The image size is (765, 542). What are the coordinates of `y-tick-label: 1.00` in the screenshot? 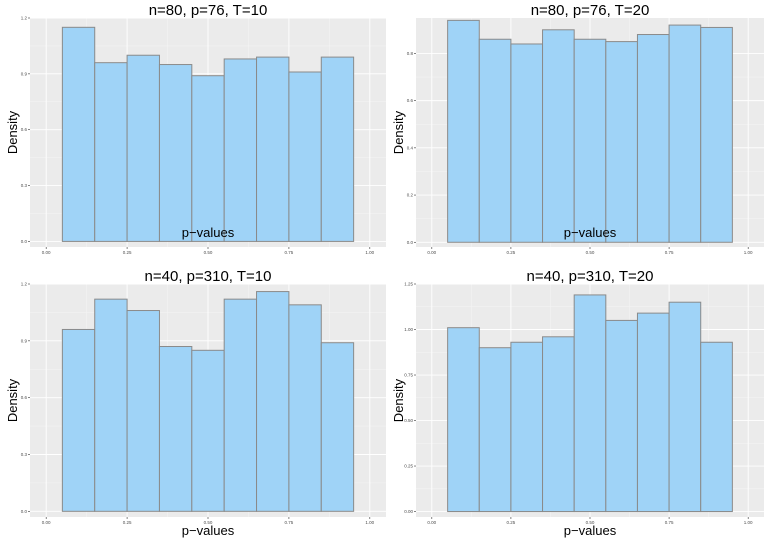 It's located at (408, 329).